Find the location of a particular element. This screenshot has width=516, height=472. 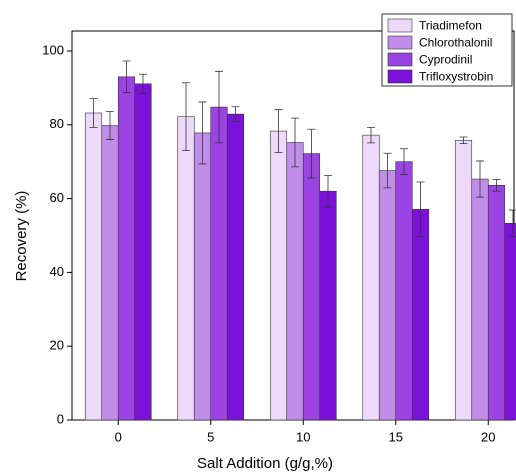

x-tick-label: 0 is located at coordinates (118, 436).